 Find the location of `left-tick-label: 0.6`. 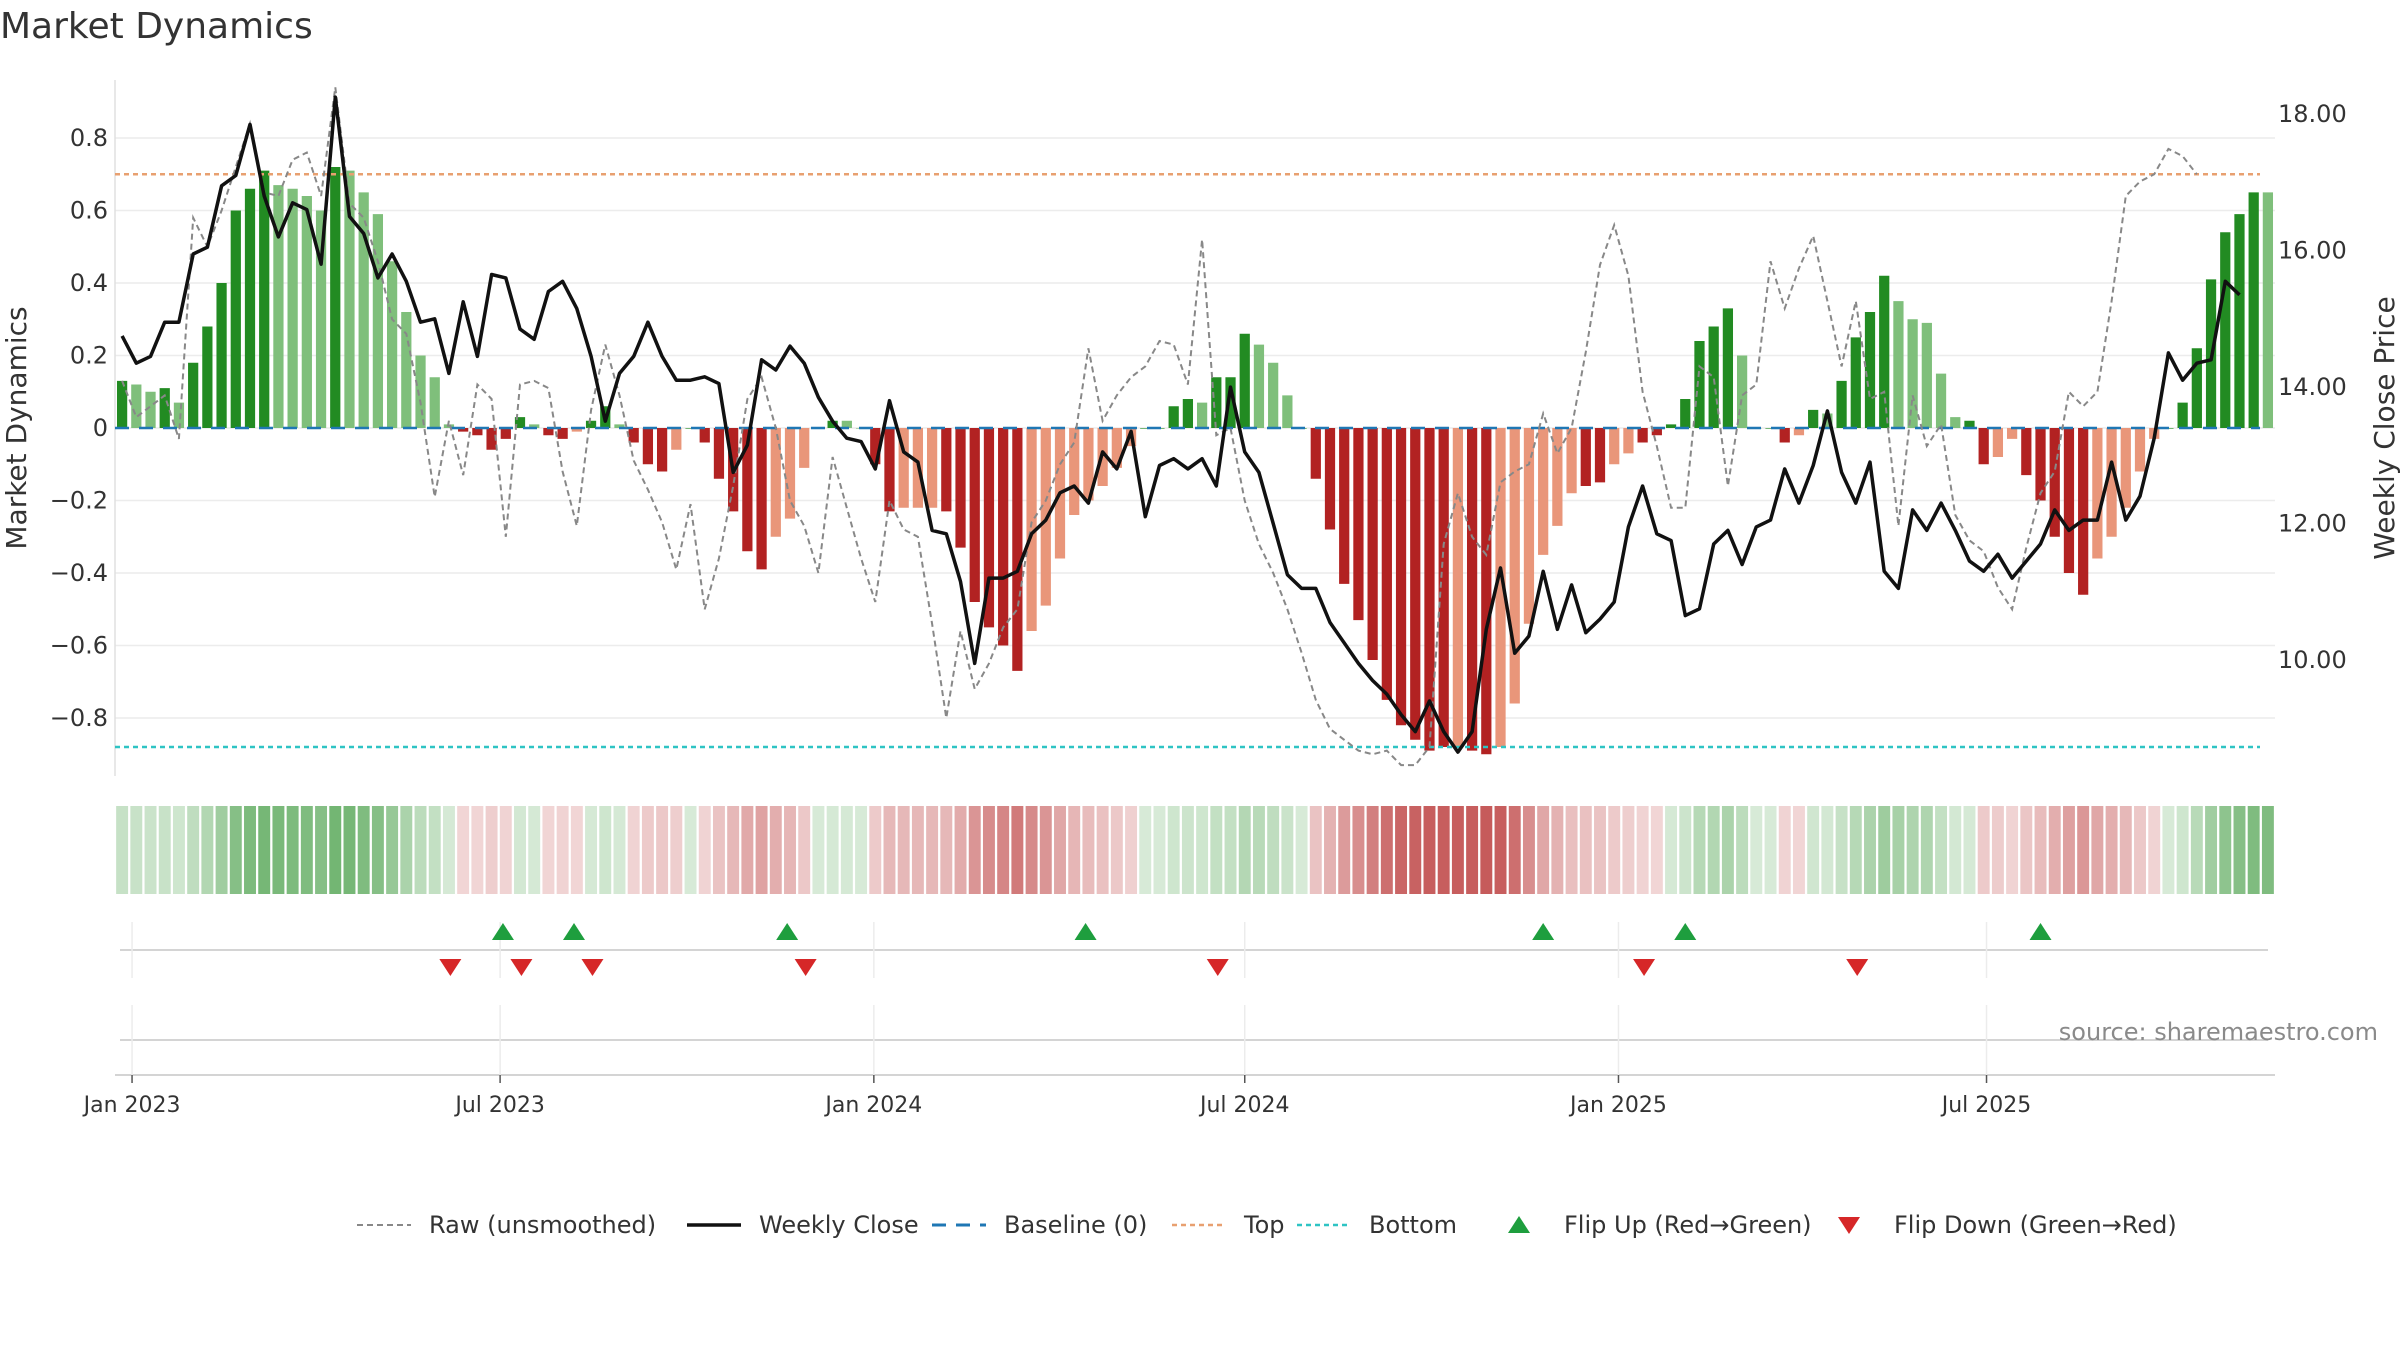

left-tick-label: 0.6 is located at coordinates (89, 211).